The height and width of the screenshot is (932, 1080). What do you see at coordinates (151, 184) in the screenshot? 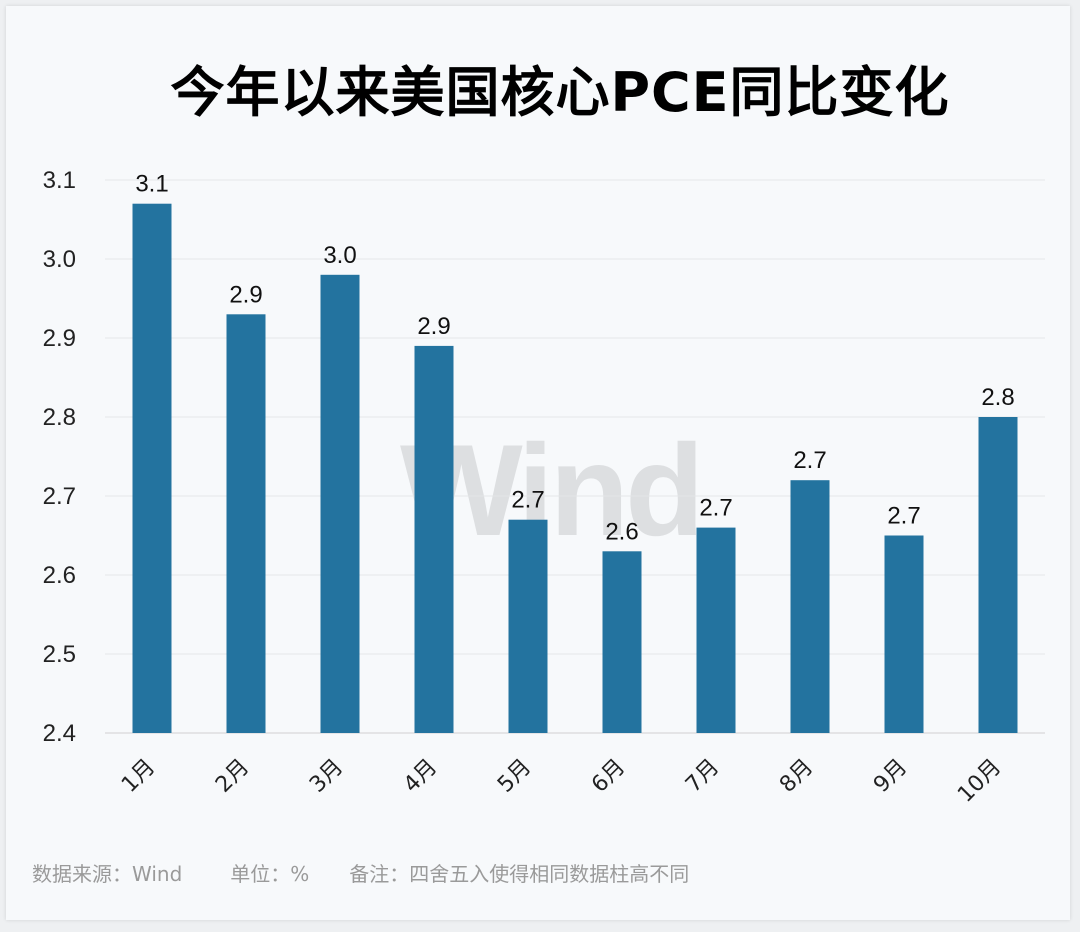
I see `data-label: 3.1` at bounding box center [151, 184].